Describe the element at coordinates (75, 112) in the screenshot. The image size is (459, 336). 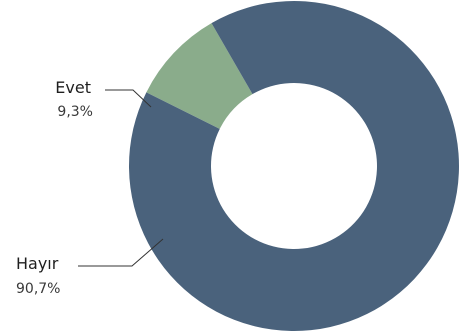
I see `value-label-evet: 9,3%` at that location.